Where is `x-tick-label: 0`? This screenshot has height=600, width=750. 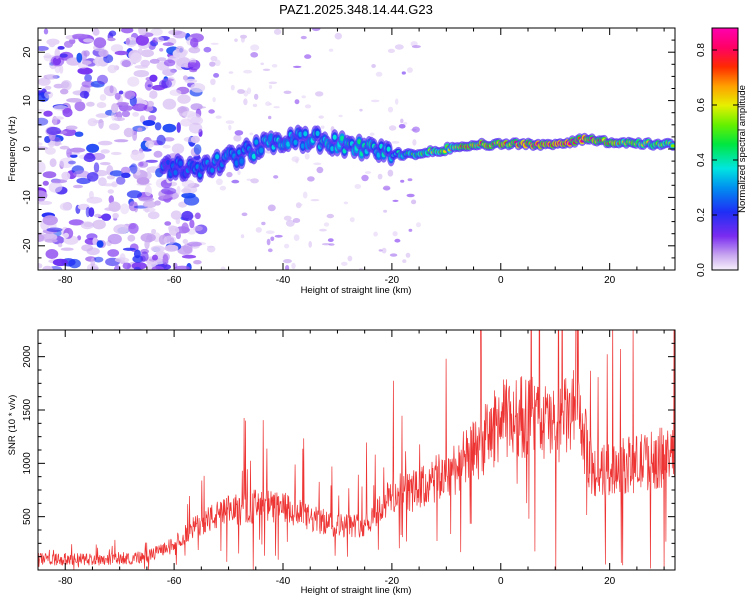 x-tick-label: 0 is located at coordinates (501, 280).